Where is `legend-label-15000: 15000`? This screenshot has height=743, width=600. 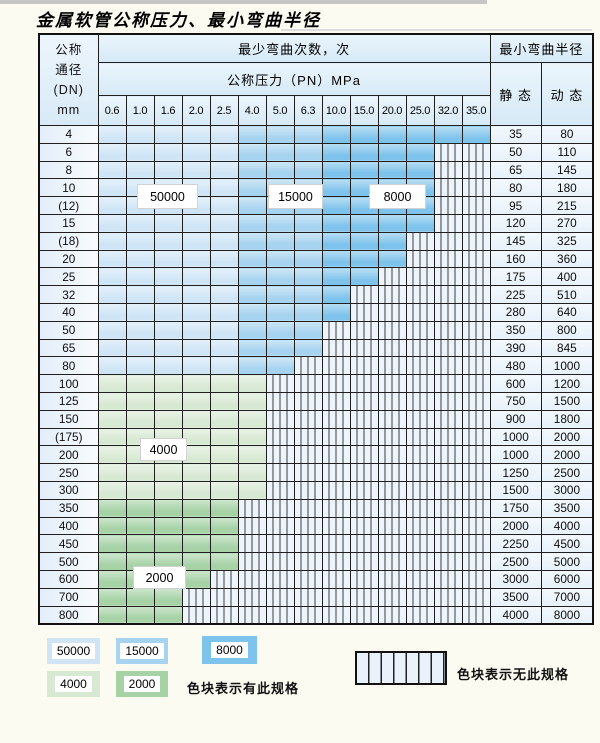 legend-label-15000: 15000 is located at coordinates (142, 651).